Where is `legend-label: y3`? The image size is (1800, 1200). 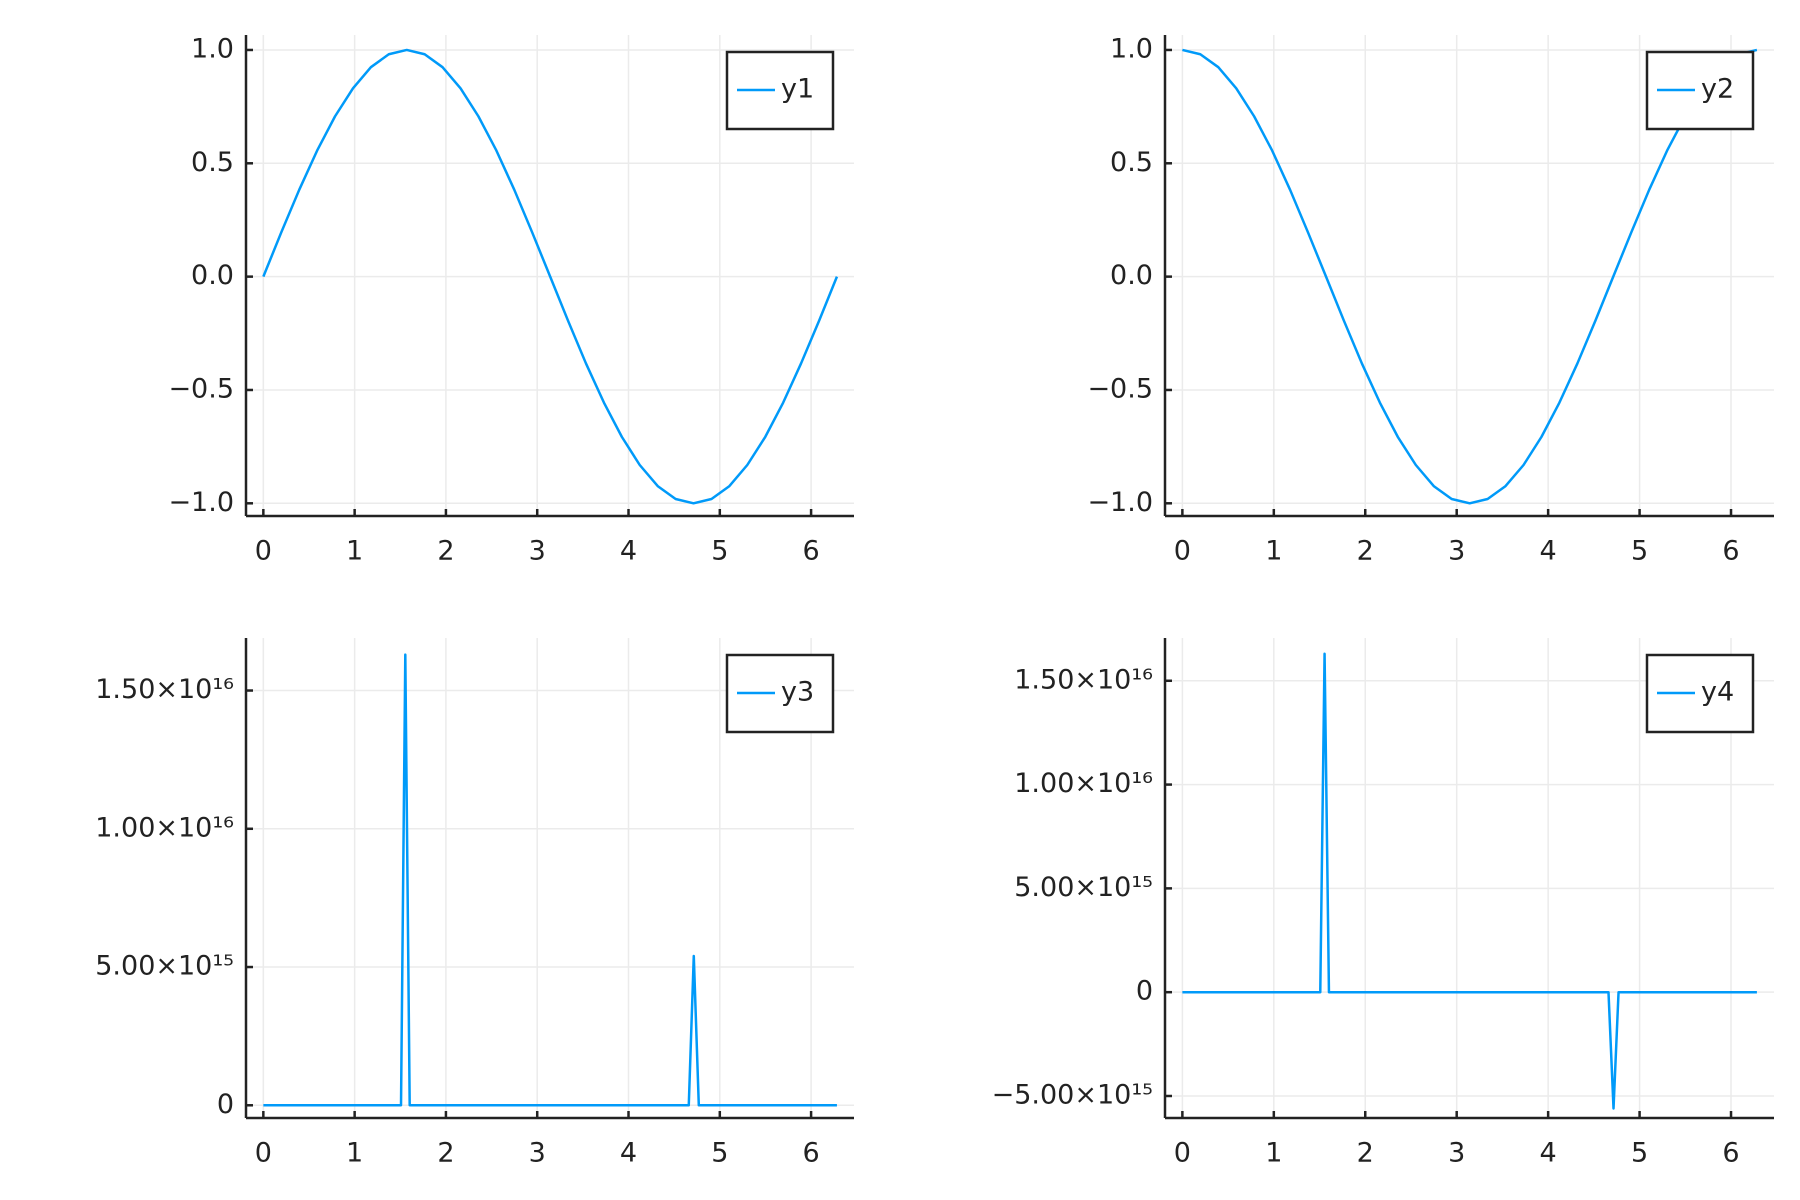 legend-label: y3 is located at coordinates (797, 692).